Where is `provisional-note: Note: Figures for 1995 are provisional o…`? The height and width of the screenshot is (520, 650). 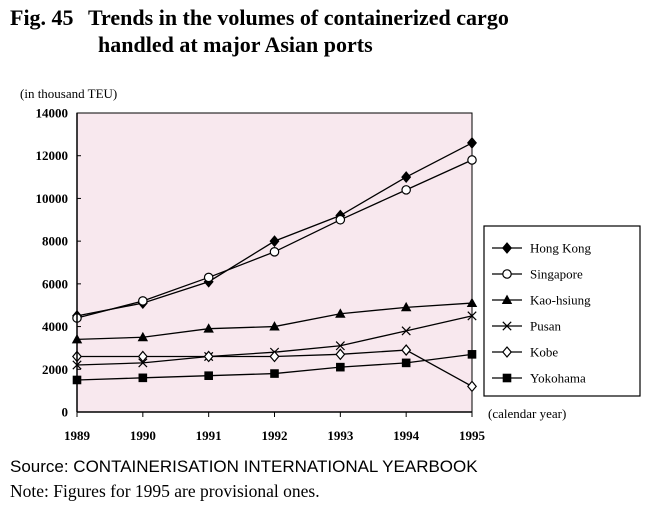
provisional-note: Note: Figures for 1995 are provisional o… is located at coordinates (165, 491).